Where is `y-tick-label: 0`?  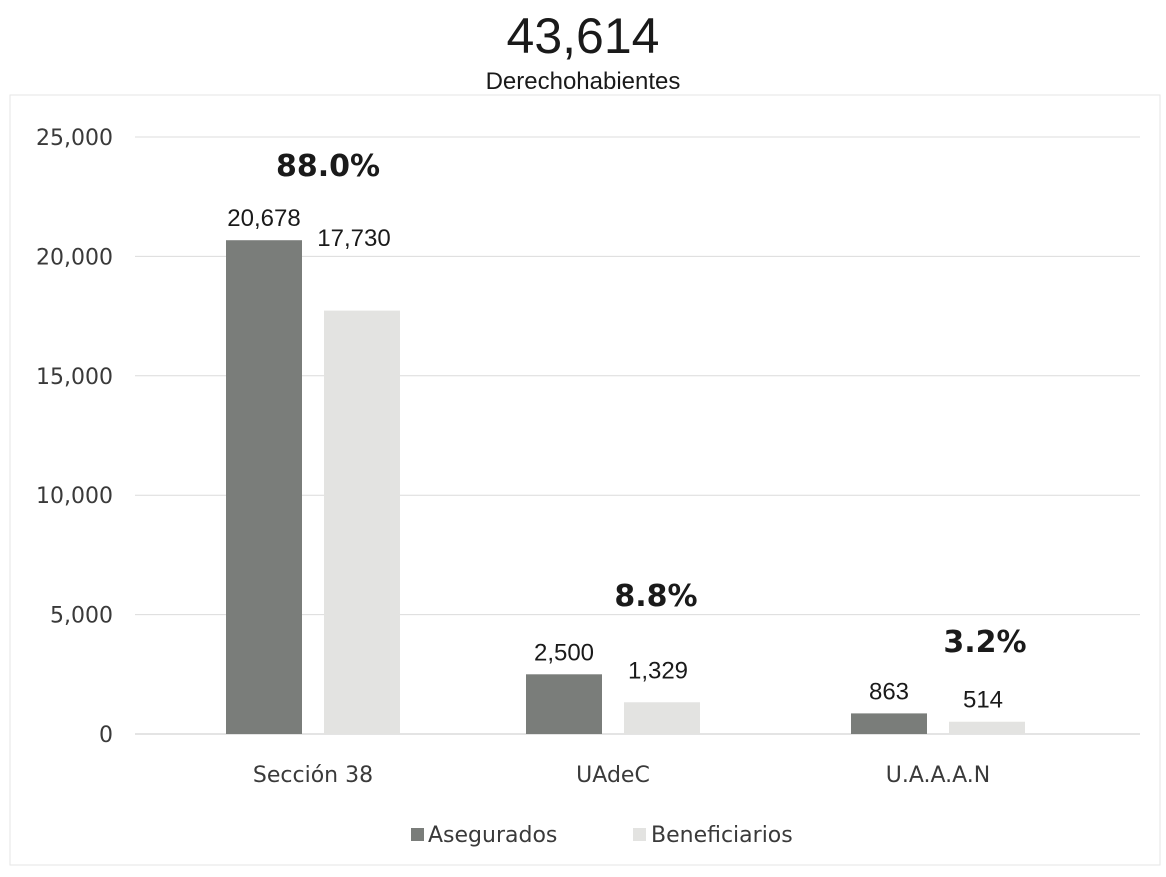 y-tick-label: 0 is located at coordinates (106, 735).